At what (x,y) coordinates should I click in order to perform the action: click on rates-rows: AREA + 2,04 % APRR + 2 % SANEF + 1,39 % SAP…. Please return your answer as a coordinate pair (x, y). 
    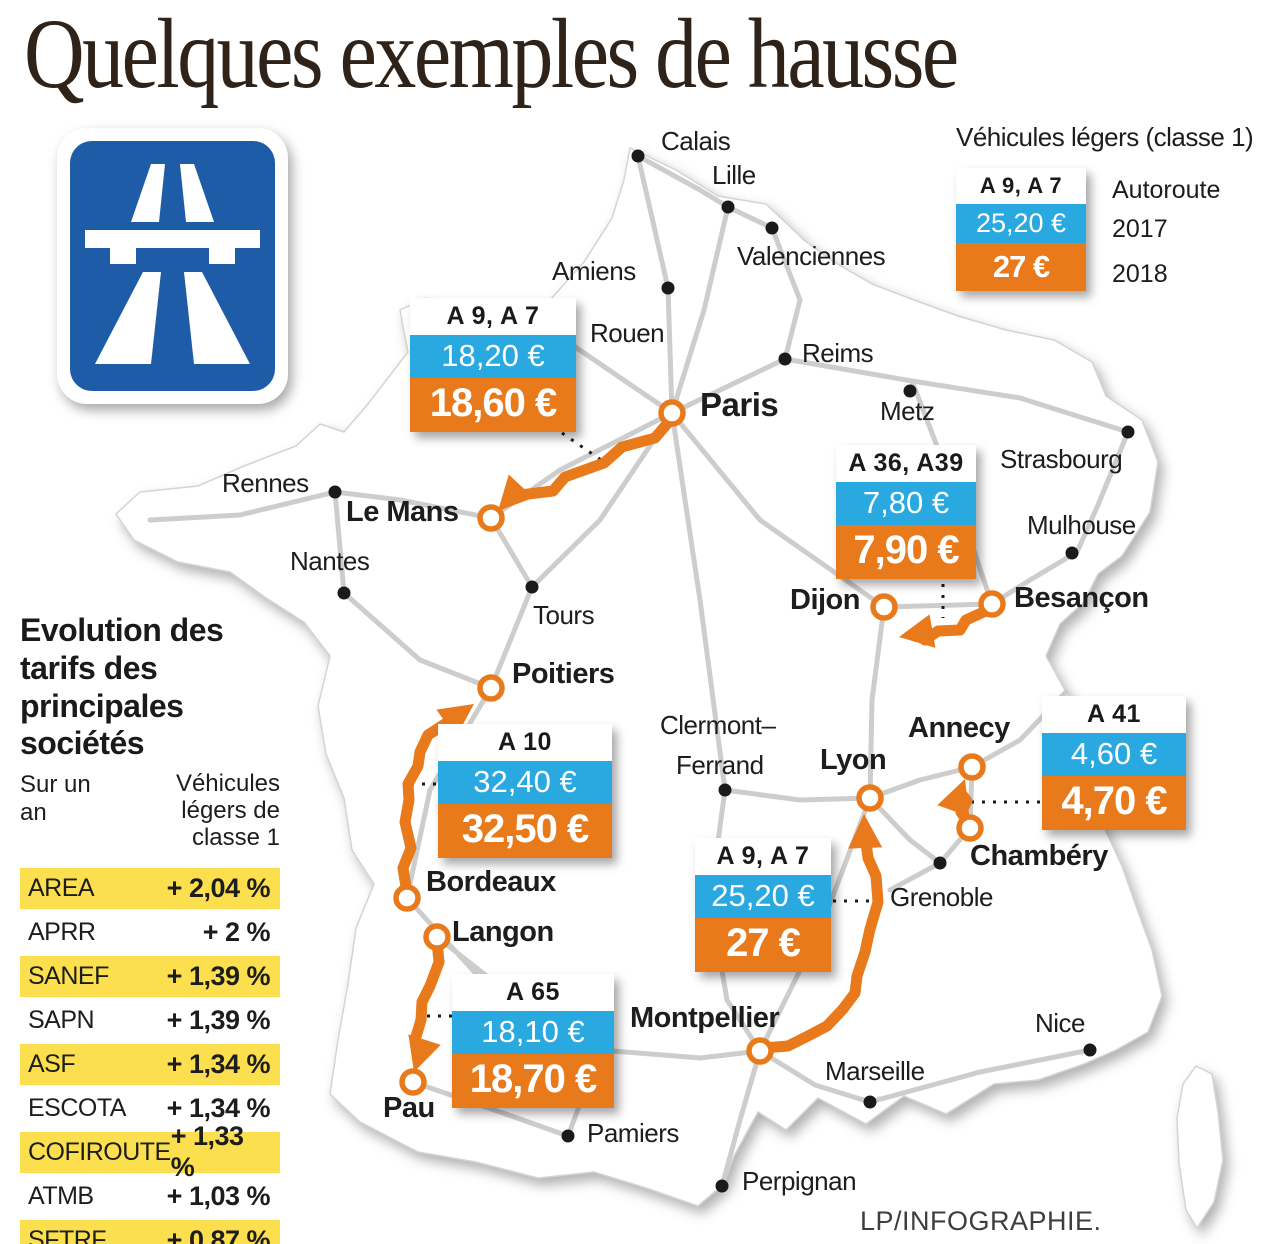
    Looking at the image, I should click on (150, 1055).